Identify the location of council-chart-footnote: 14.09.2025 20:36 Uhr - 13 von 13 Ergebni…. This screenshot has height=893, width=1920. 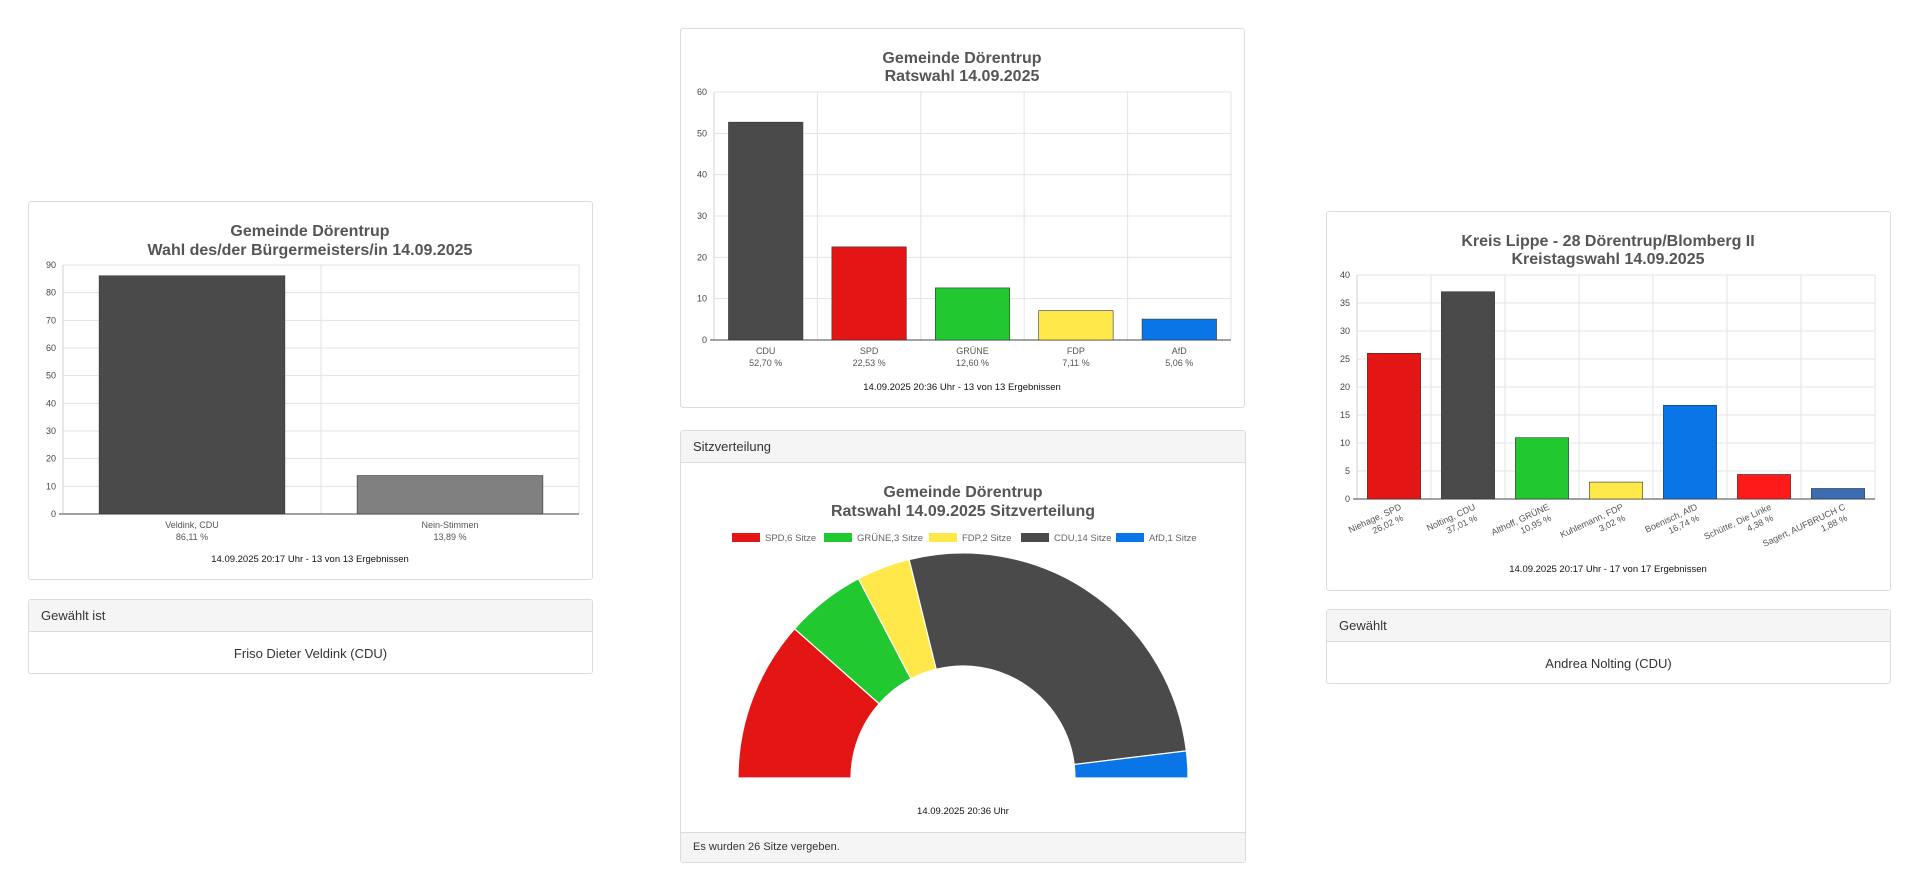
(962, 387).